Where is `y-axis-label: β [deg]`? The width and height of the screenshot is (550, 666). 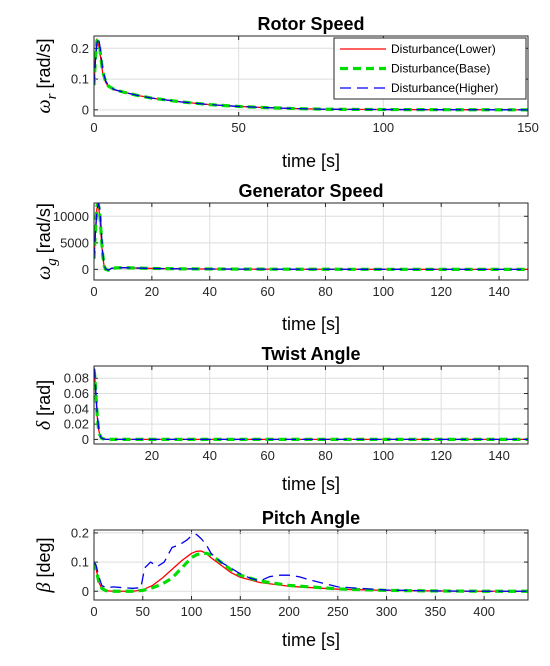
y-axis-label: β [deg] is located at coordinates (44, 565).